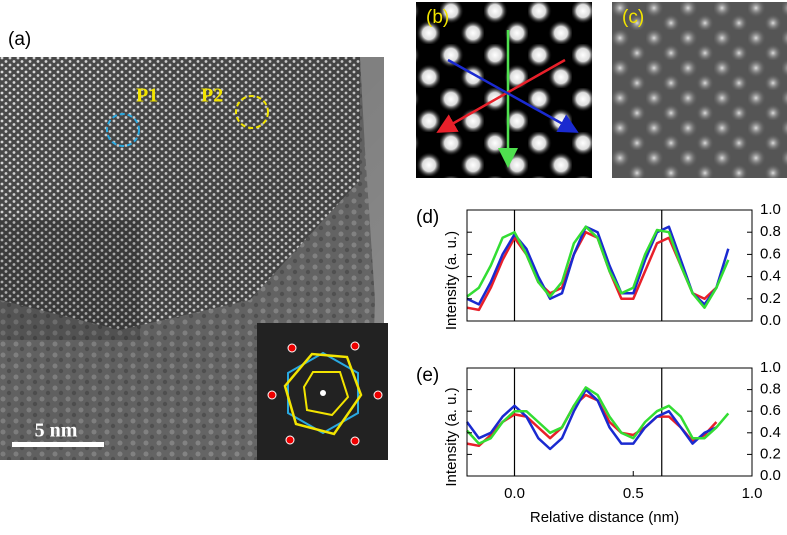  What do you see at coordinates (604, 517) in the screenshot?
I see `x-axis-label: Relative distance (nm)` at bounding box center [604, 517].